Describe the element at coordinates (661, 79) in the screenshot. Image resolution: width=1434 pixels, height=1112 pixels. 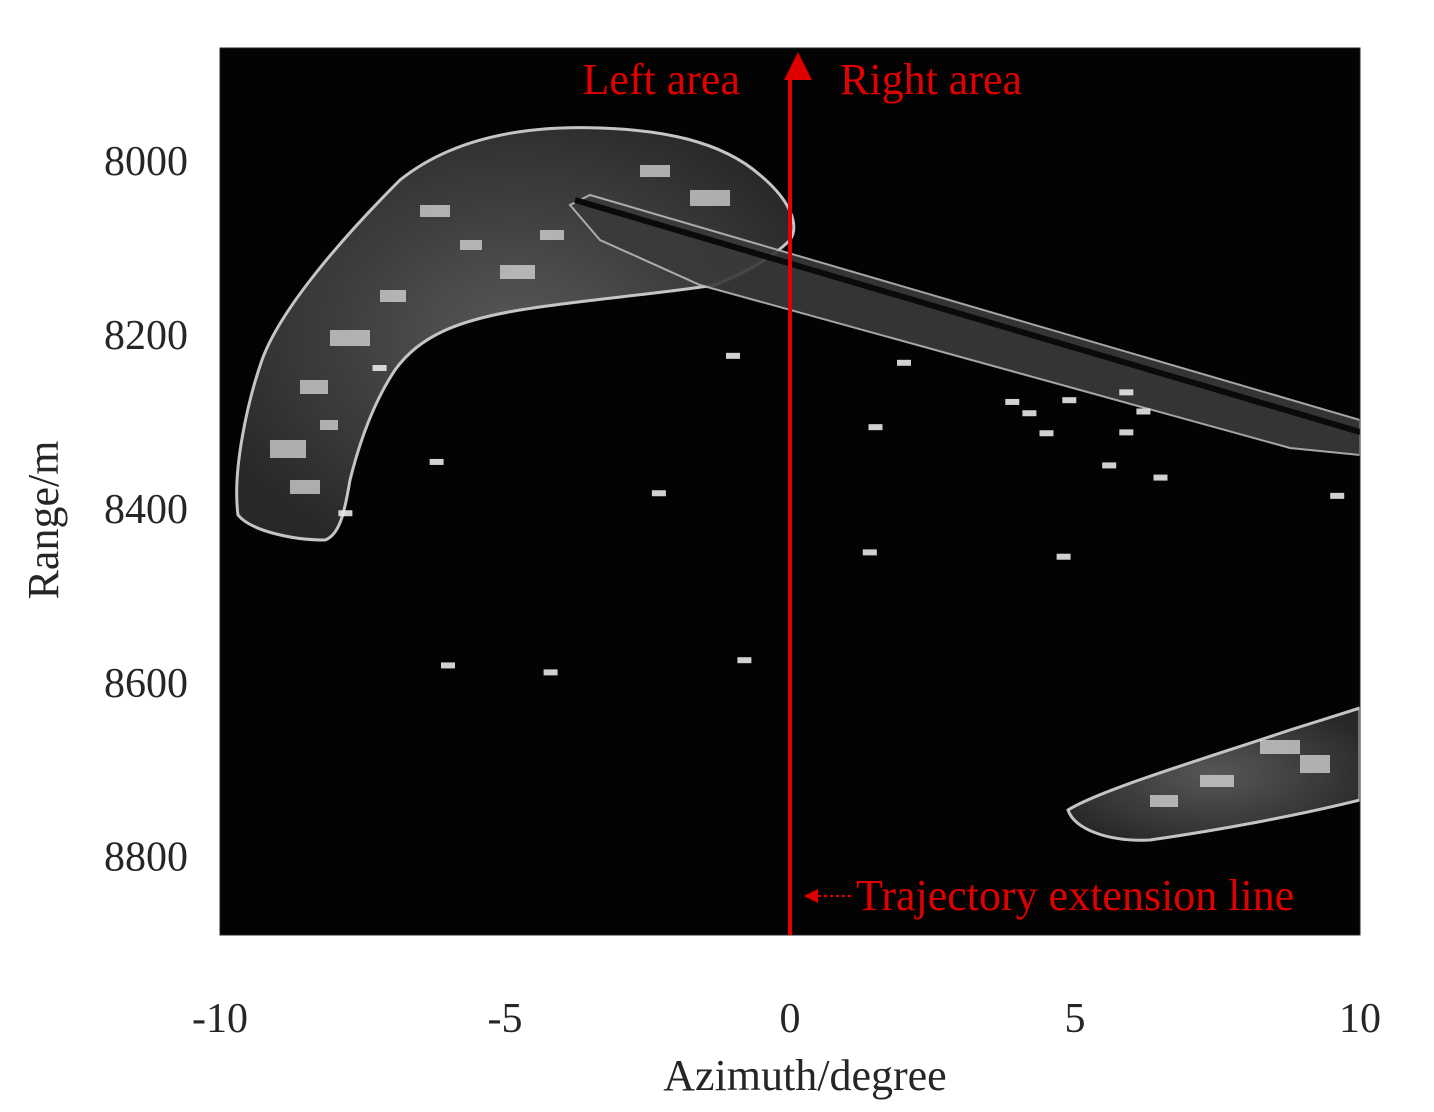
I see `left-area-label: Left area` at that location.